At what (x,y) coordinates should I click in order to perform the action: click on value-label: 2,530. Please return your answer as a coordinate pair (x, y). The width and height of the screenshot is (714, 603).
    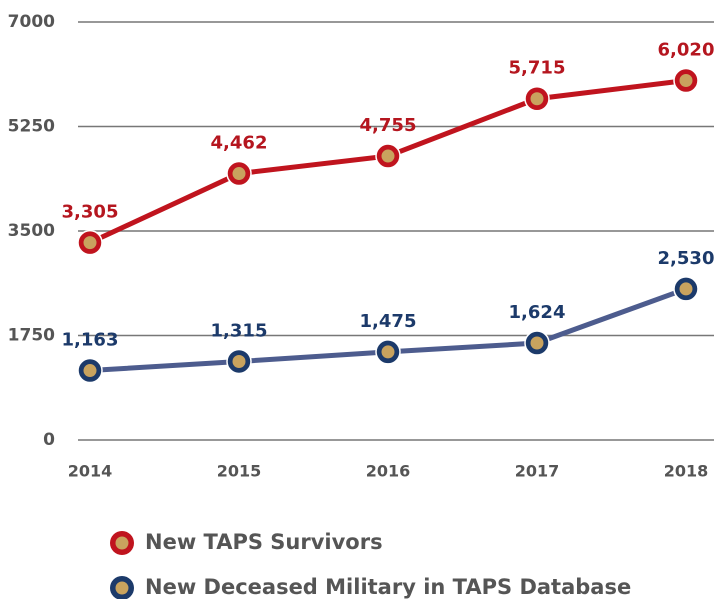
    Looking at the image, I should click on (686, 258).